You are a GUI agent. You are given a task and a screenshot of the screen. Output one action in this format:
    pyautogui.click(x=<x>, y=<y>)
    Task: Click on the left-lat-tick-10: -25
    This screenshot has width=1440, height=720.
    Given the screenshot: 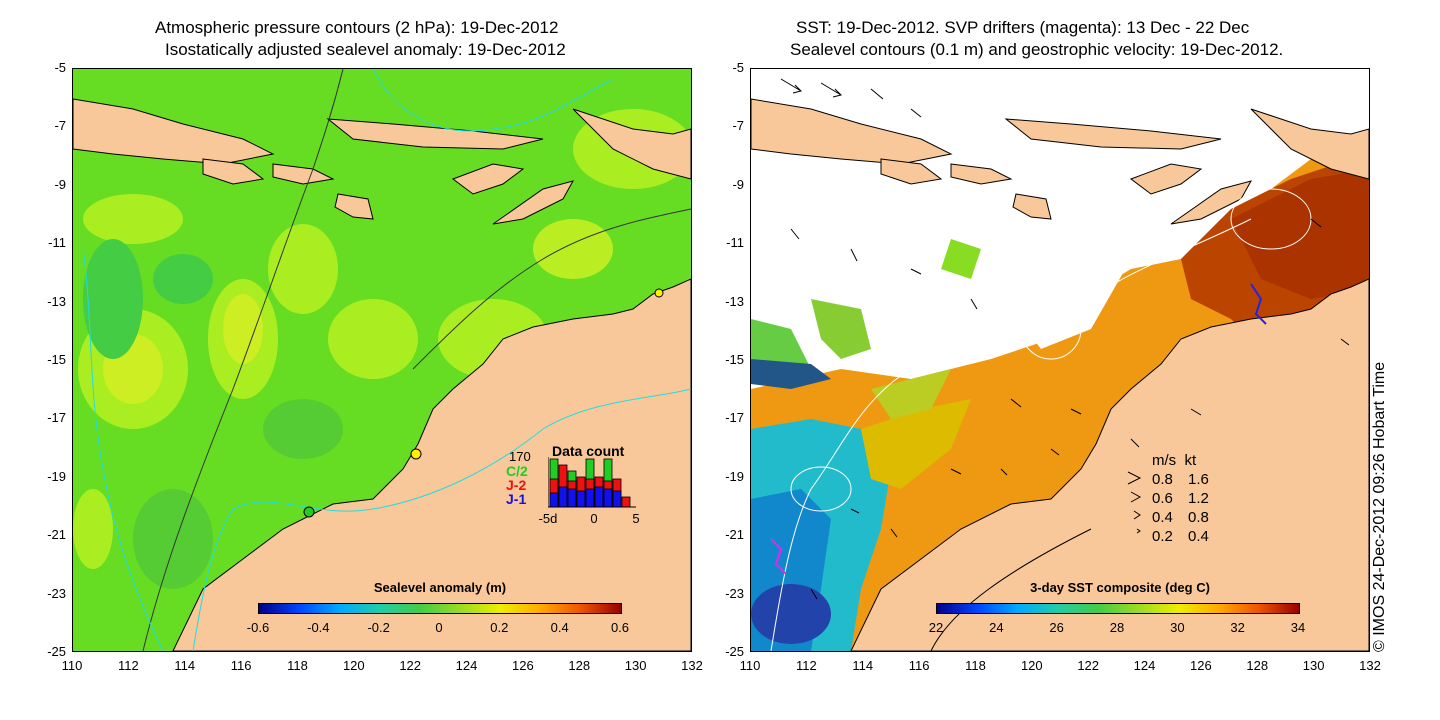 What is the action you would take?
    pyautogui.click(x=56, y=651)
    